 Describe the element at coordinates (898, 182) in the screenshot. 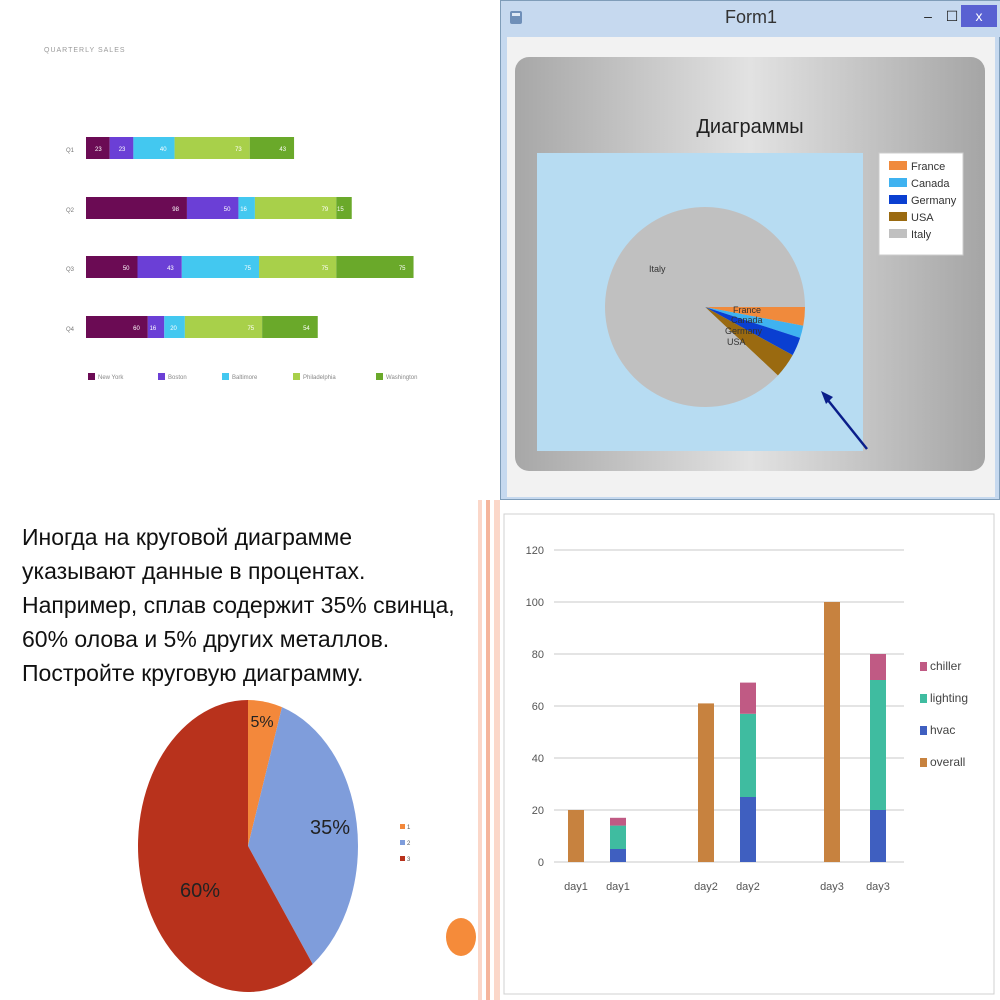

I see `legend-swatch-canada` at that location.